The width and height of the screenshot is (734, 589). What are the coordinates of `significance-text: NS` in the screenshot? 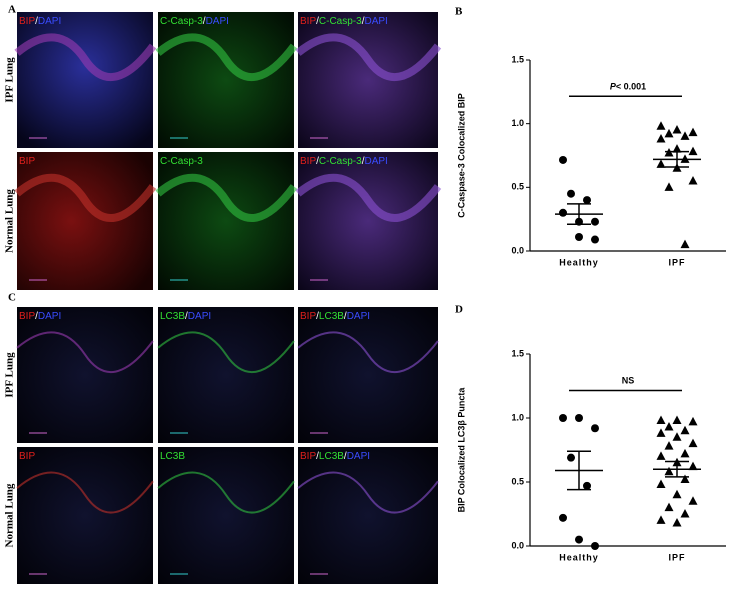 It's located at (628, 381).